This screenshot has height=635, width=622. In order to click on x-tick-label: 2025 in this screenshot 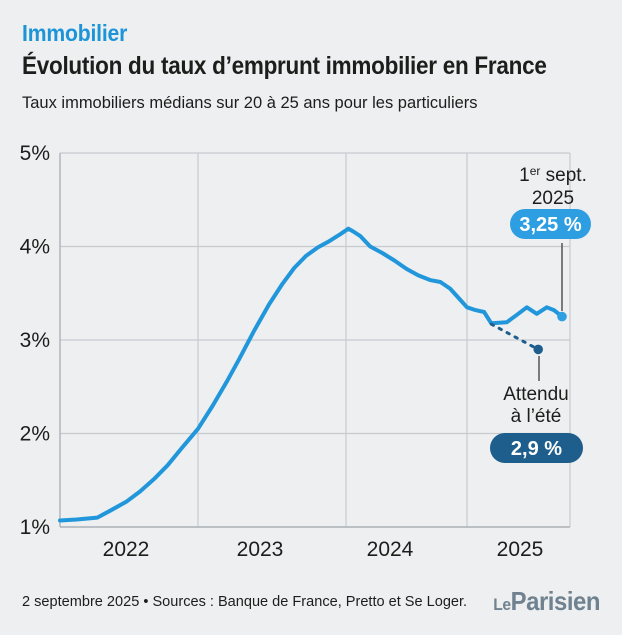, I will do `click(520, 549)`.